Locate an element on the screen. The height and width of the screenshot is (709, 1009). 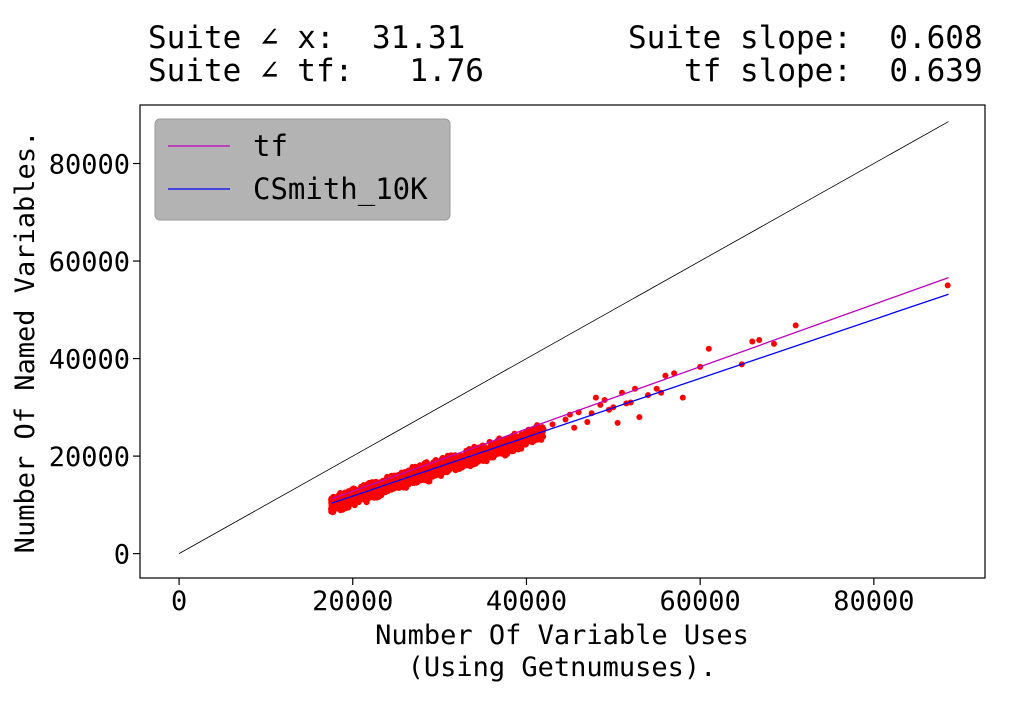
y-tick-label: 80000 is located at coordinates (89, 165).